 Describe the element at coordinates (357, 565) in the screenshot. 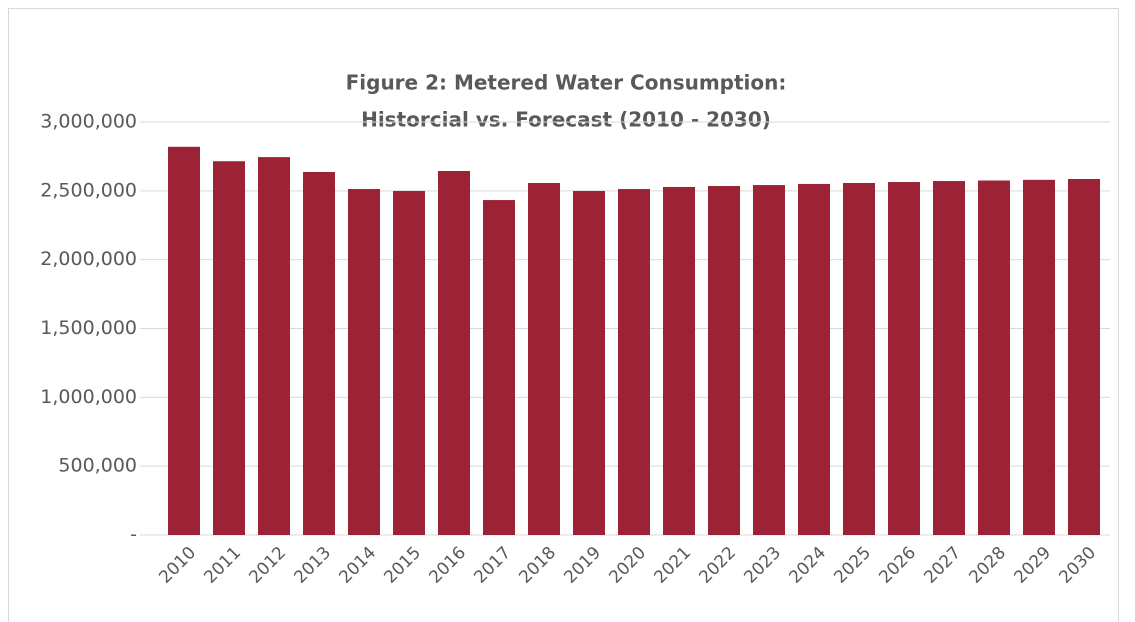

I see `x-tick-label: 2014` at that location.